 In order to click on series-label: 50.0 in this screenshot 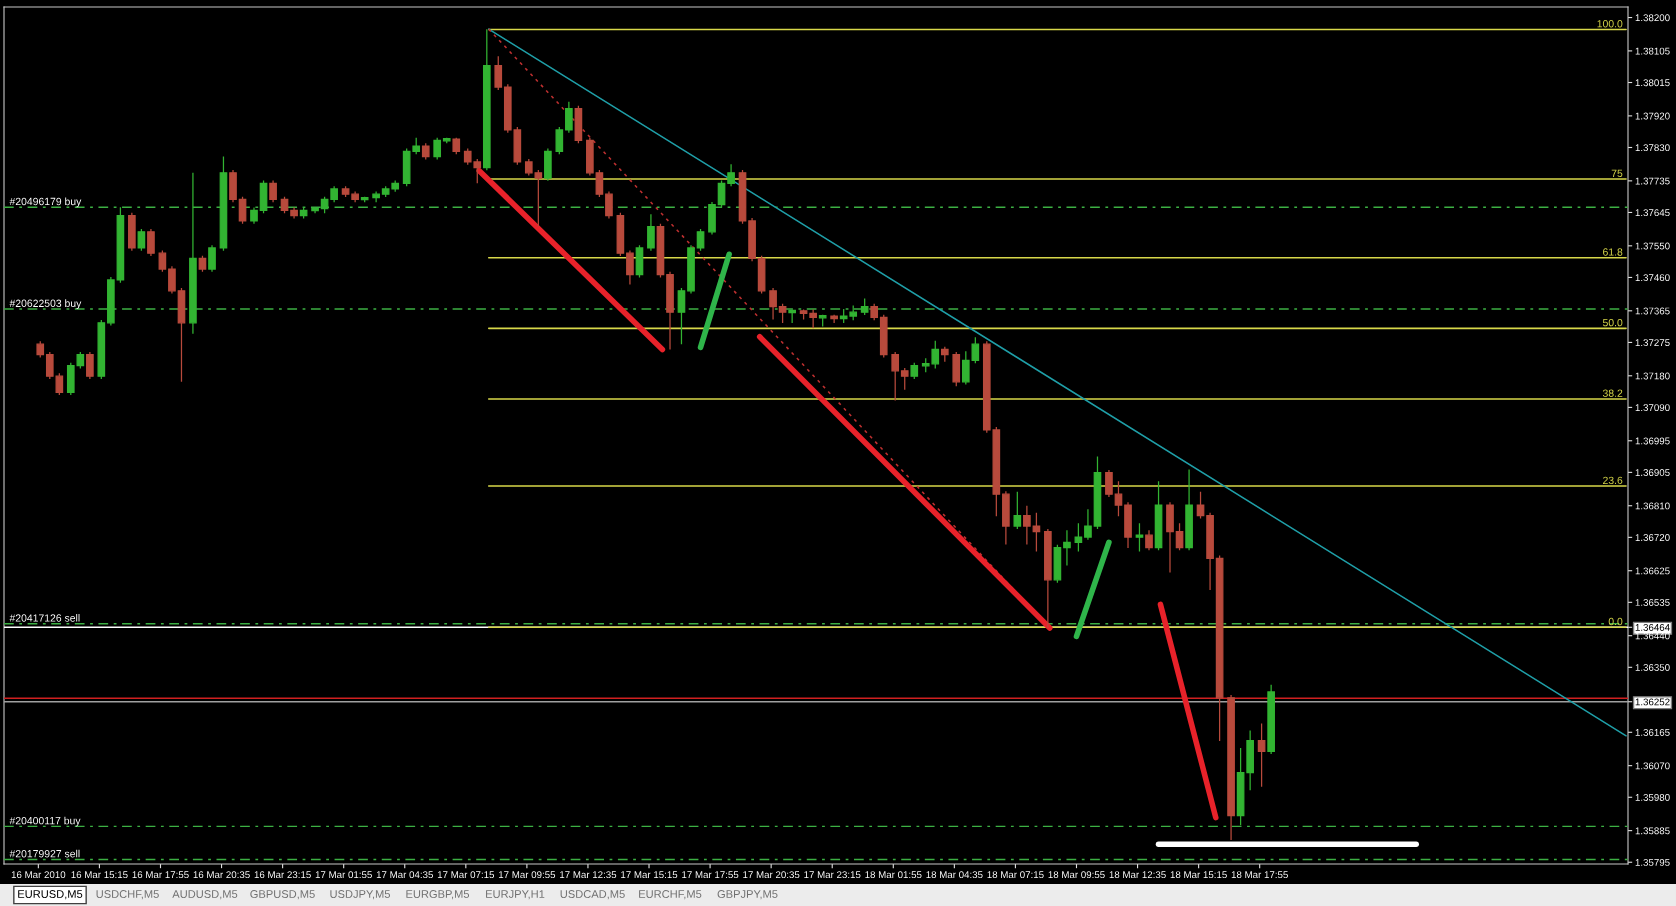, I will do `click(1612, 322)`.